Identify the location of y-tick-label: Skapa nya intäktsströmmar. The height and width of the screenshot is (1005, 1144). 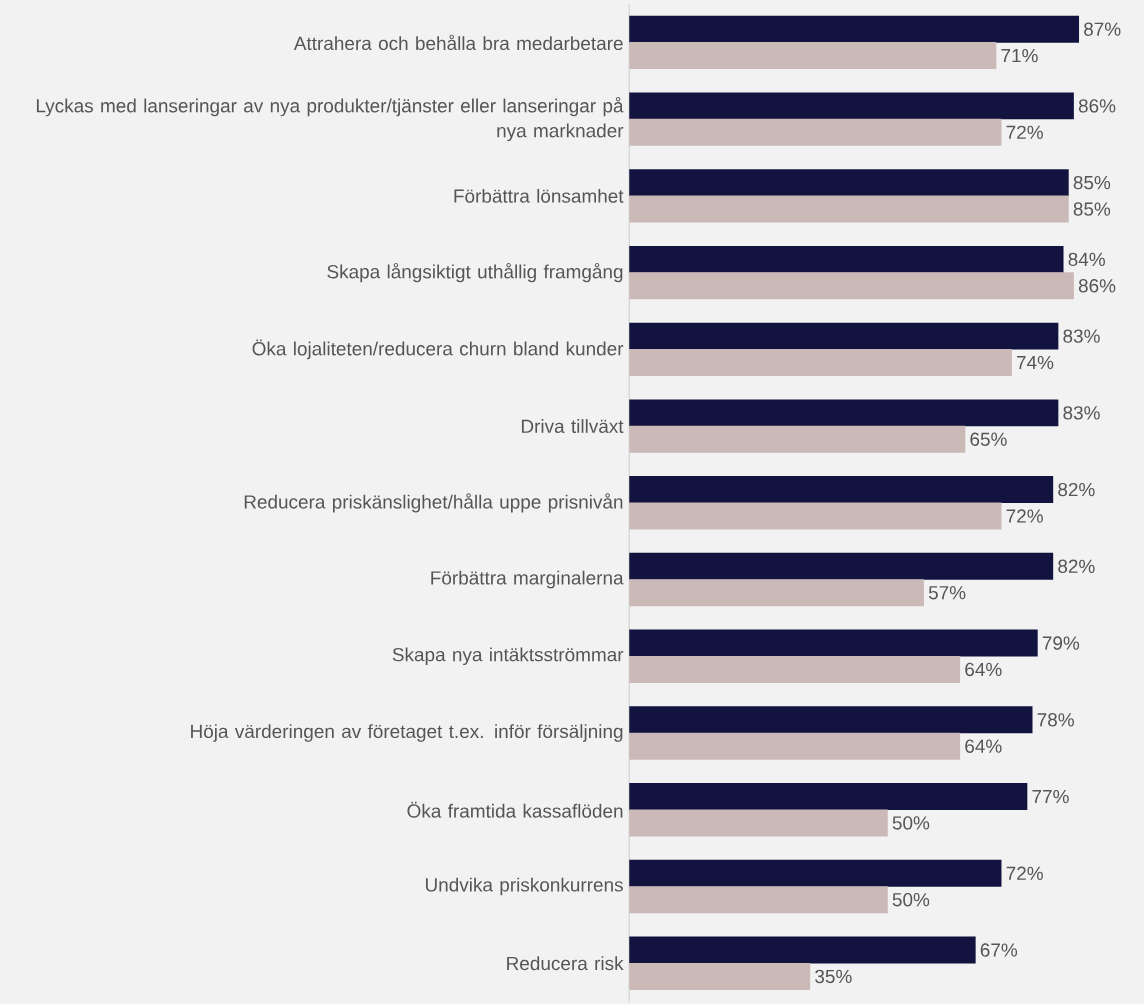
(508, 656).